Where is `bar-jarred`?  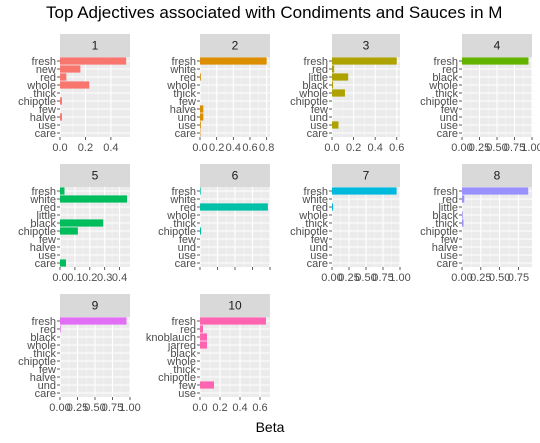
bar-jarred is located at coordinates (203, 345).